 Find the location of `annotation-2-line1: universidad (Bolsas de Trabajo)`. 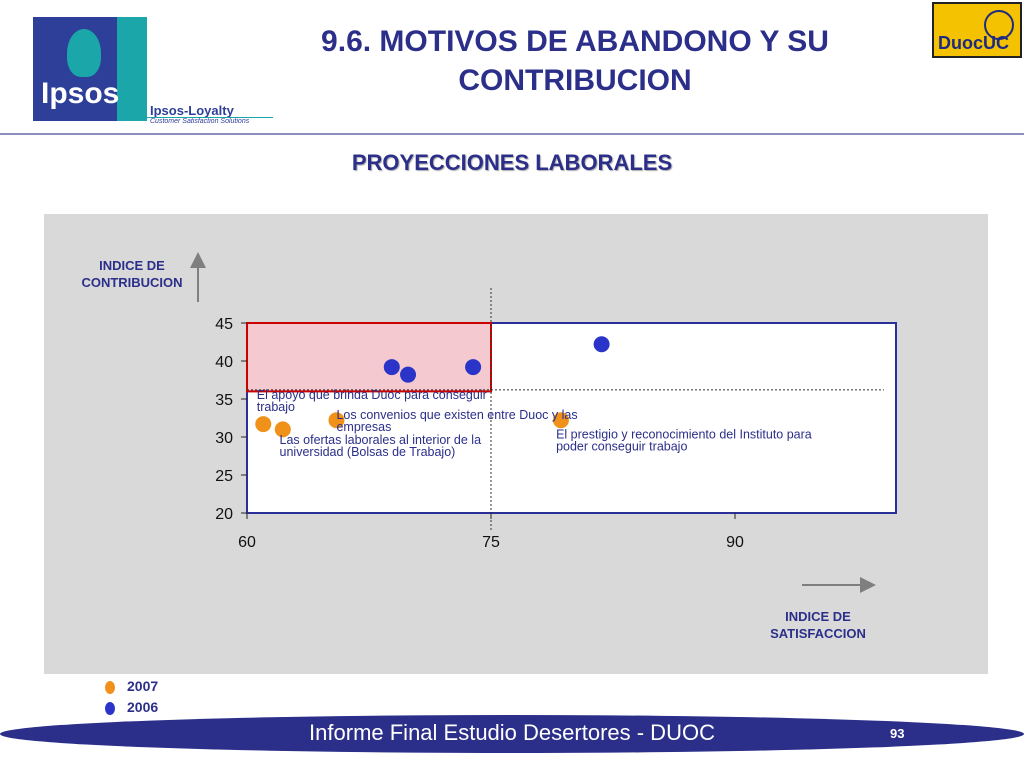

annotation-2-line1: universidad (Bolsas de Trabajo) is located at coordinates (368, 452).